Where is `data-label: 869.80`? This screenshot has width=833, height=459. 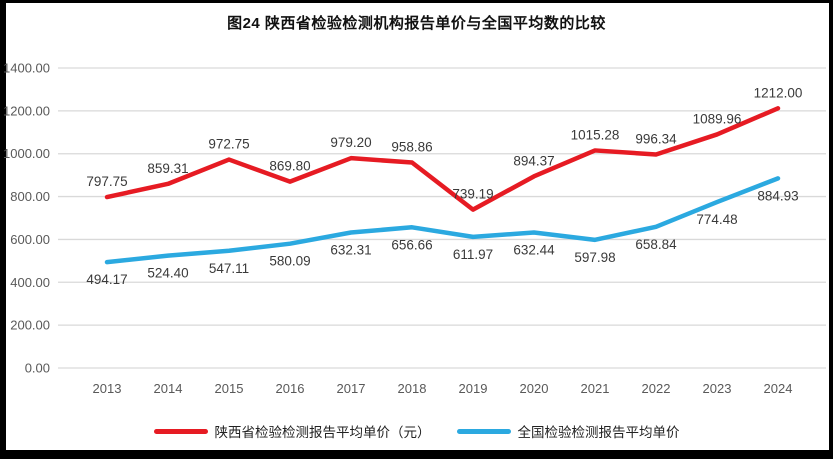 data-label: 869.80 is located at coordinates (289, 166).